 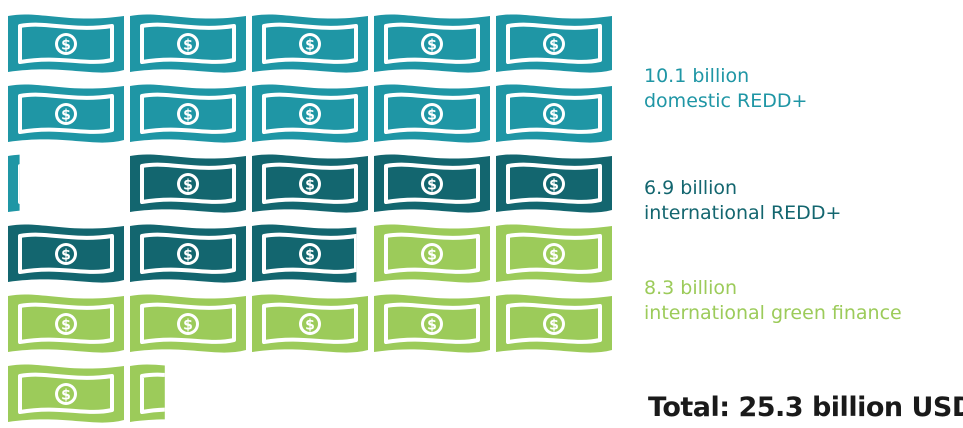 I want to click on legend-value-international-green-finance: 8.3 billion, so click(x=691, y=288).